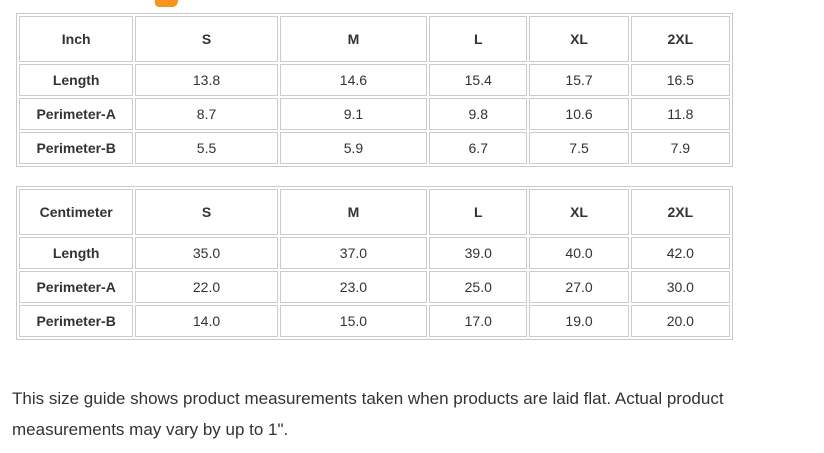 This screenshot has height=453, width=824. What do you see at coordinates (353, 321) in the screenshot?
I see `value-cell: 15.0` at bounding box center [353, 321].